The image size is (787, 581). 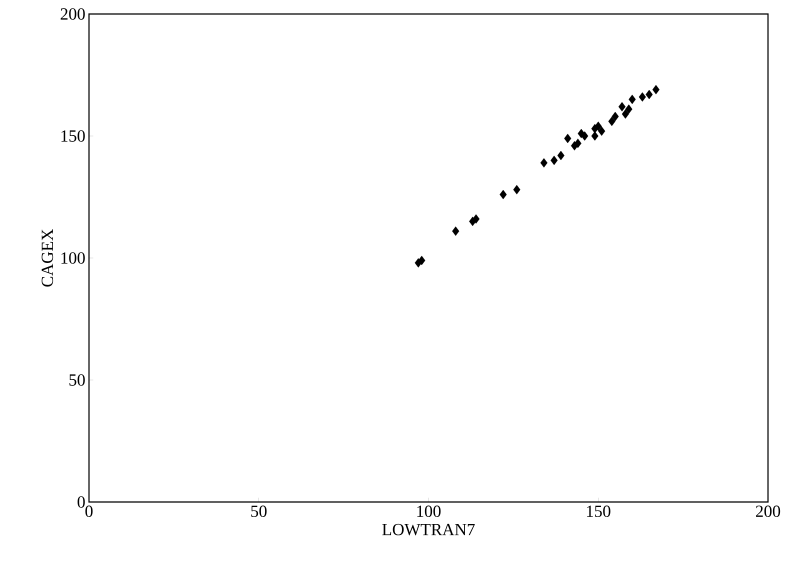 I want to click on y-axis-title: CAGEX, so click(x=48, y=258).